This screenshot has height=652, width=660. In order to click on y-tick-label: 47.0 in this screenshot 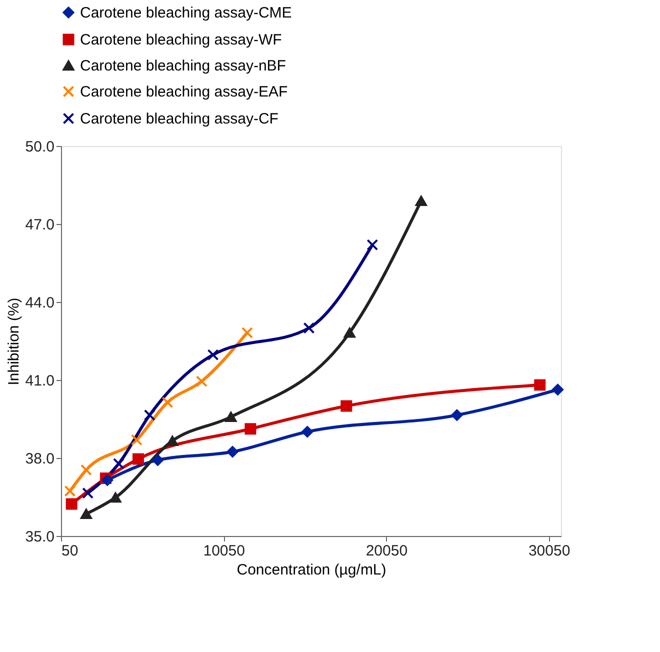, I will do `click(39, 225)`.